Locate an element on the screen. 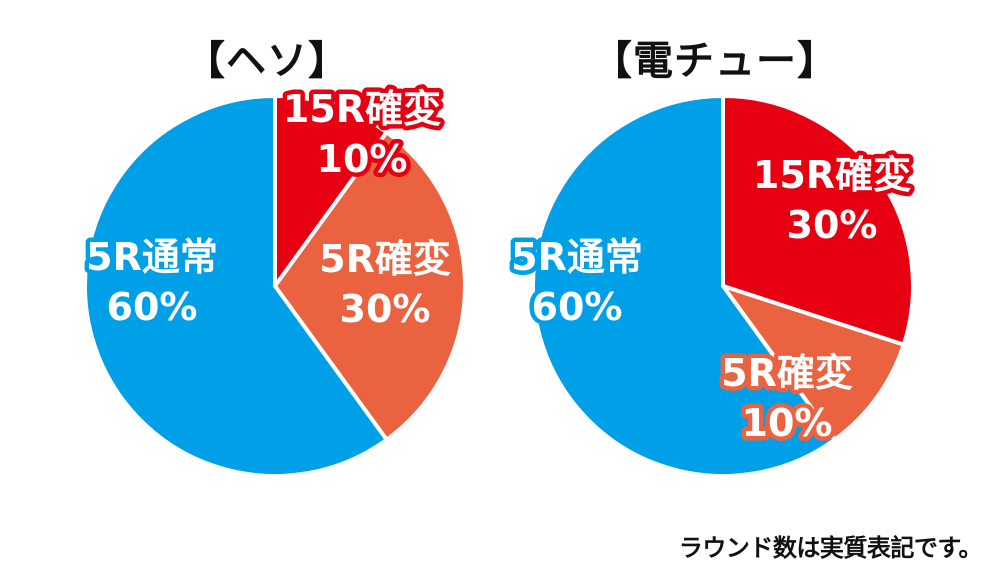 The image size is (1000, 577). footnote: ラウンド数は実質表記です。 is located at coordinates (830, 548).